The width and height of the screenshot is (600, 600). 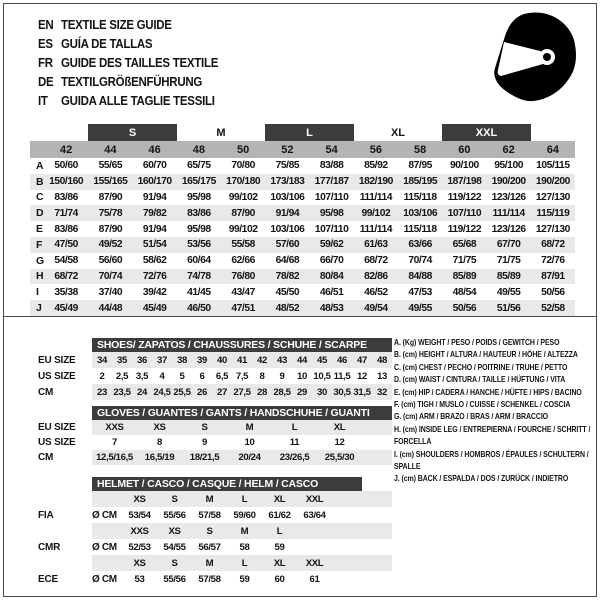 I want to click on table-cell: 43, so click(x=282, y=360).